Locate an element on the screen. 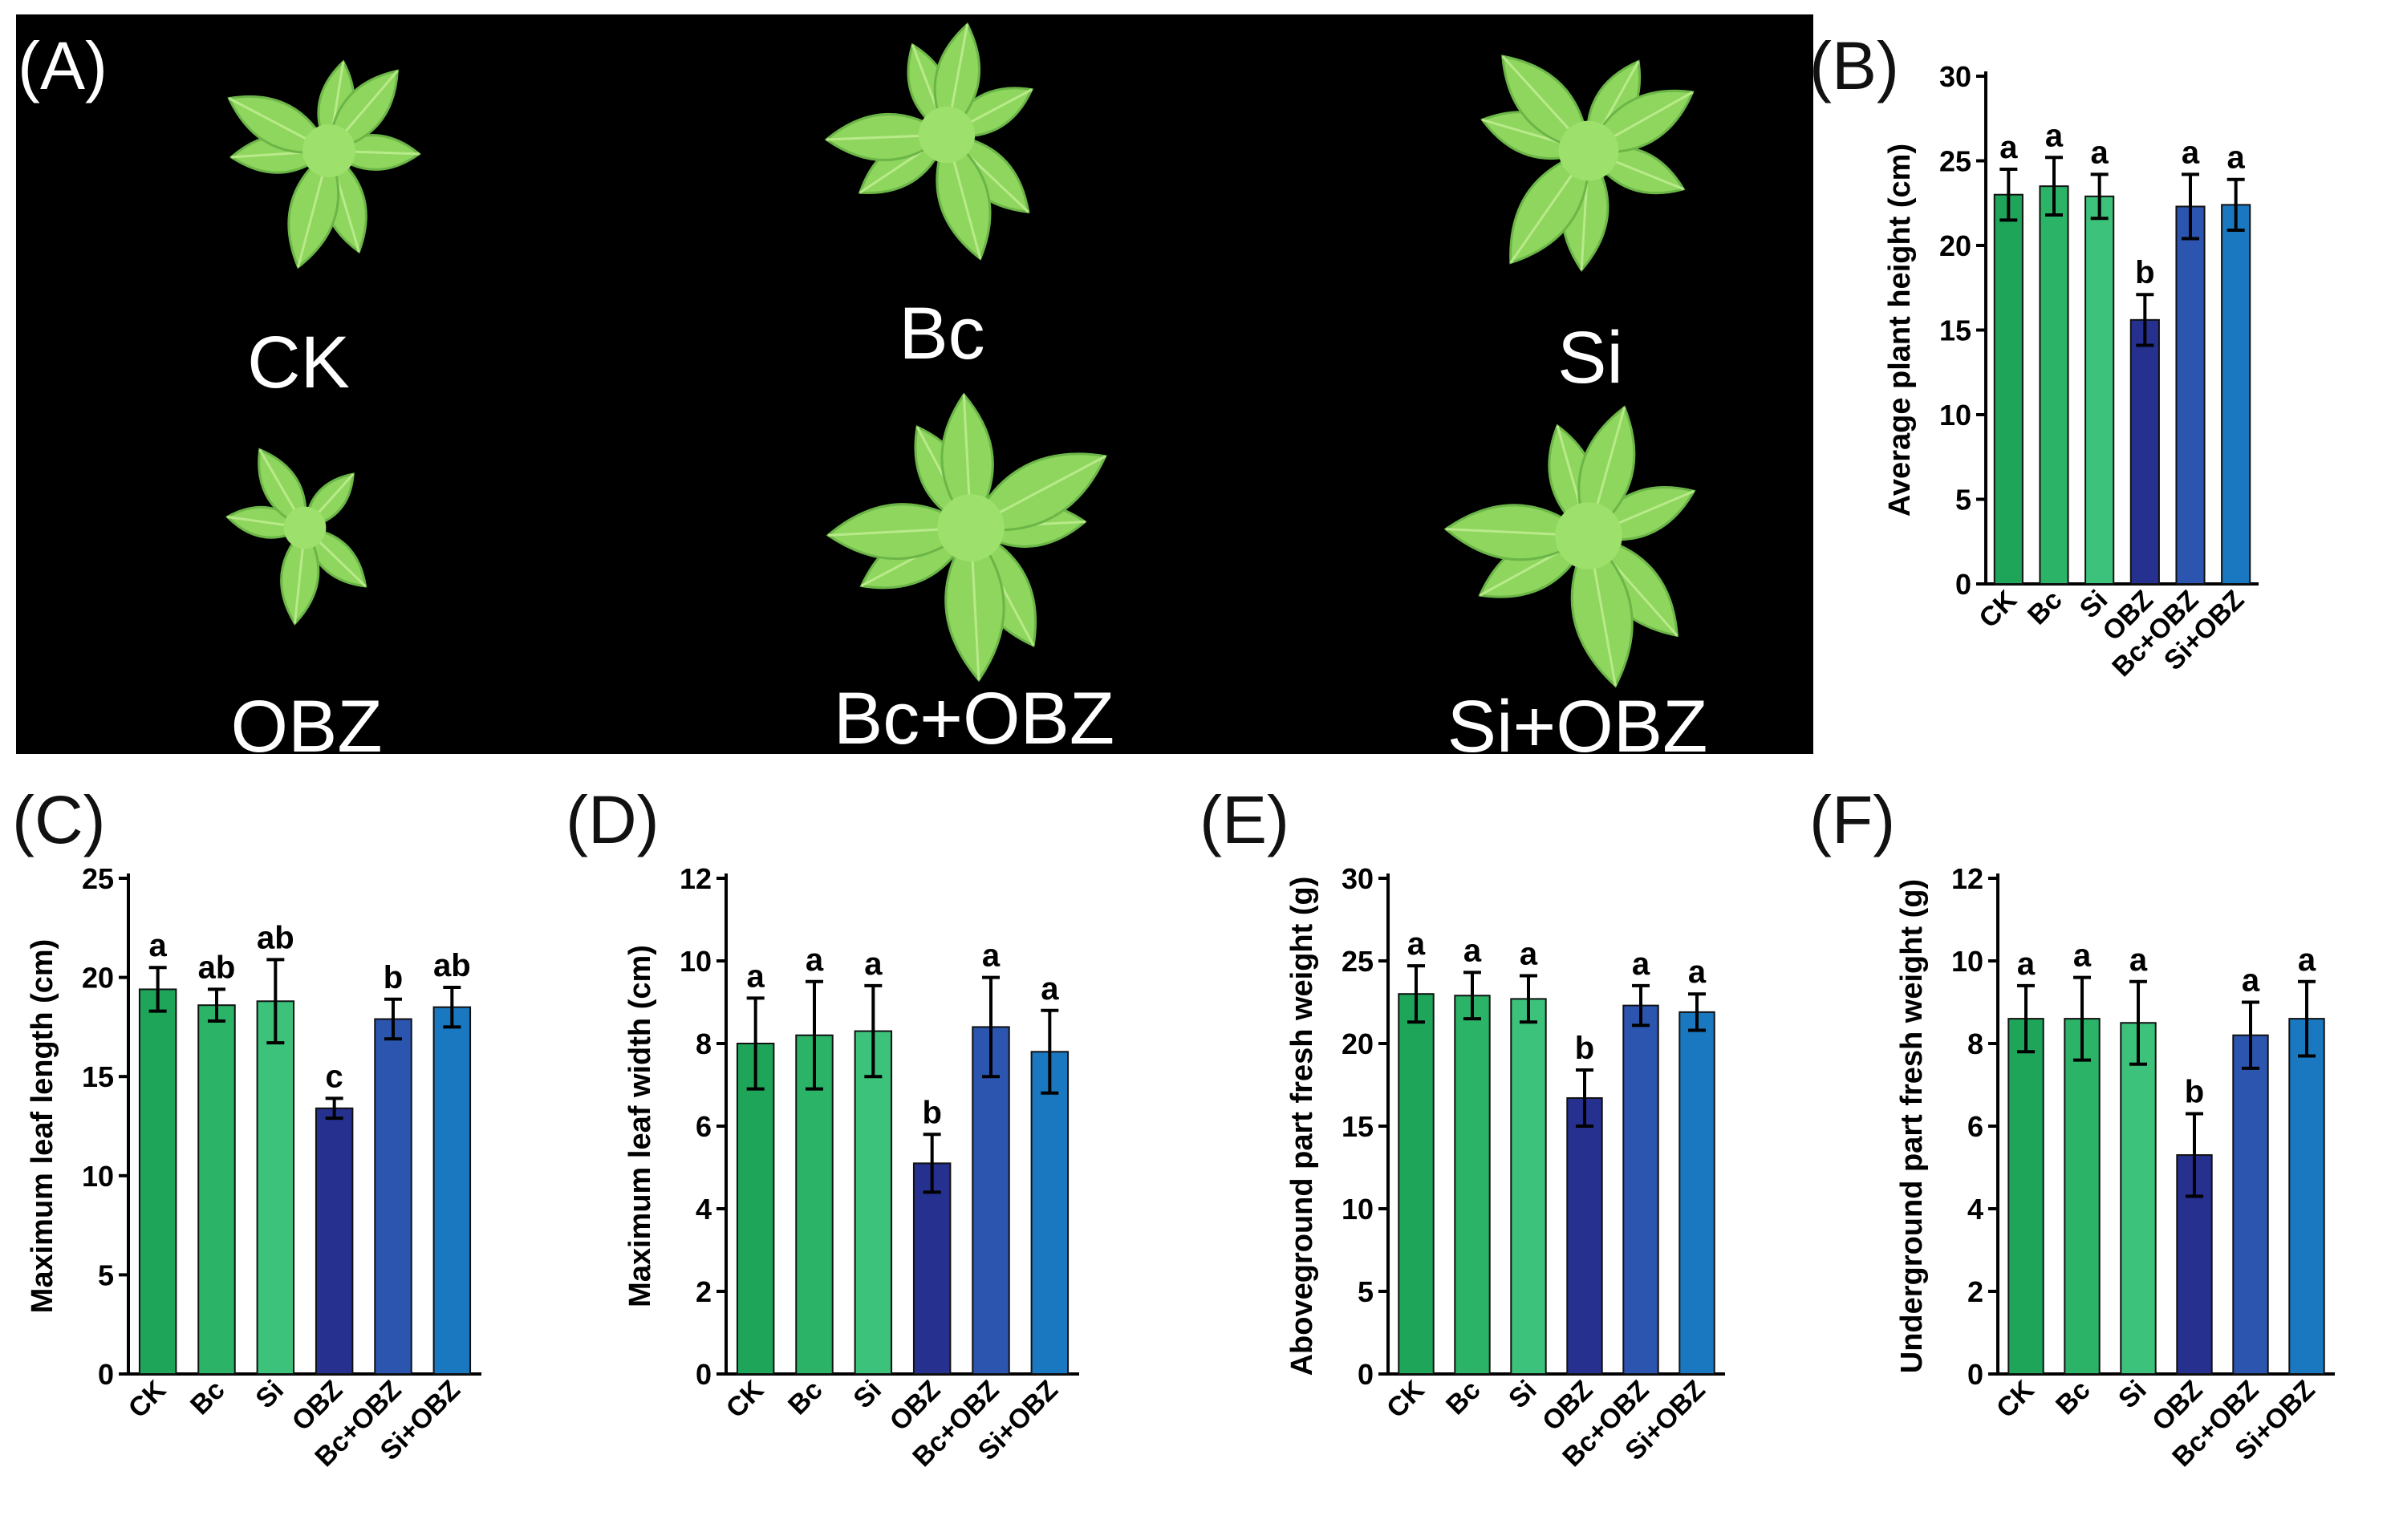 This screenshot has height=1540, width=2399. plant-label-si-obz: Si+OBZ is located at coordinates (1577, 720).